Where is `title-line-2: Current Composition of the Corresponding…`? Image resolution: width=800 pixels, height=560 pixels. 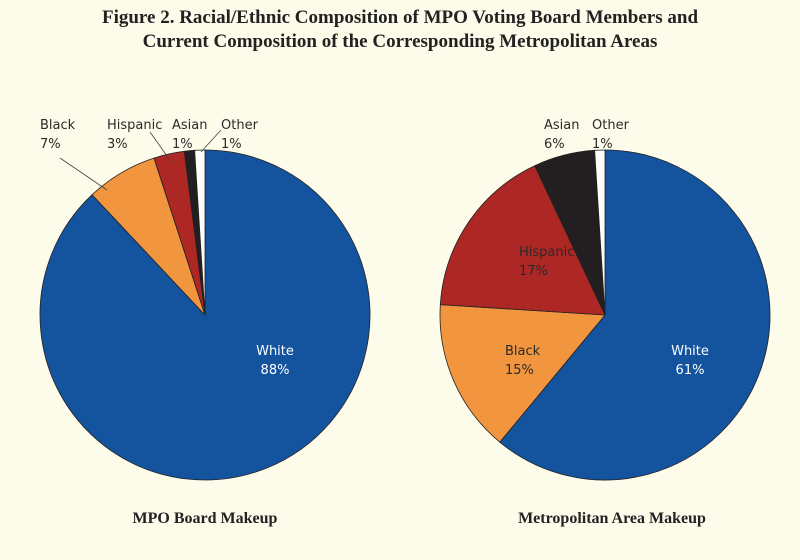 title-line-2: Current Composition of the Corresponding… is located at coordinates (400, 41).